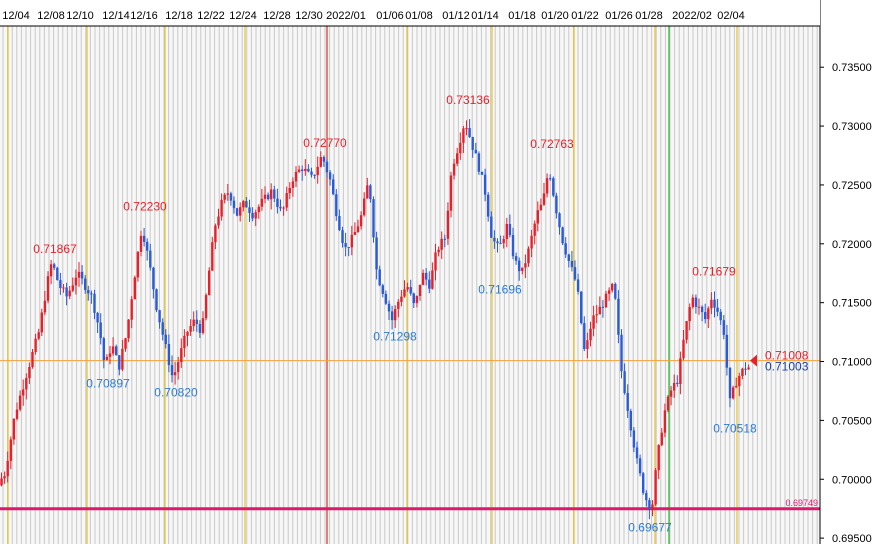 The width and height of the screenshot is (886, 544). I want to click on price-tick-label: 0.73500, so click(852, 68).